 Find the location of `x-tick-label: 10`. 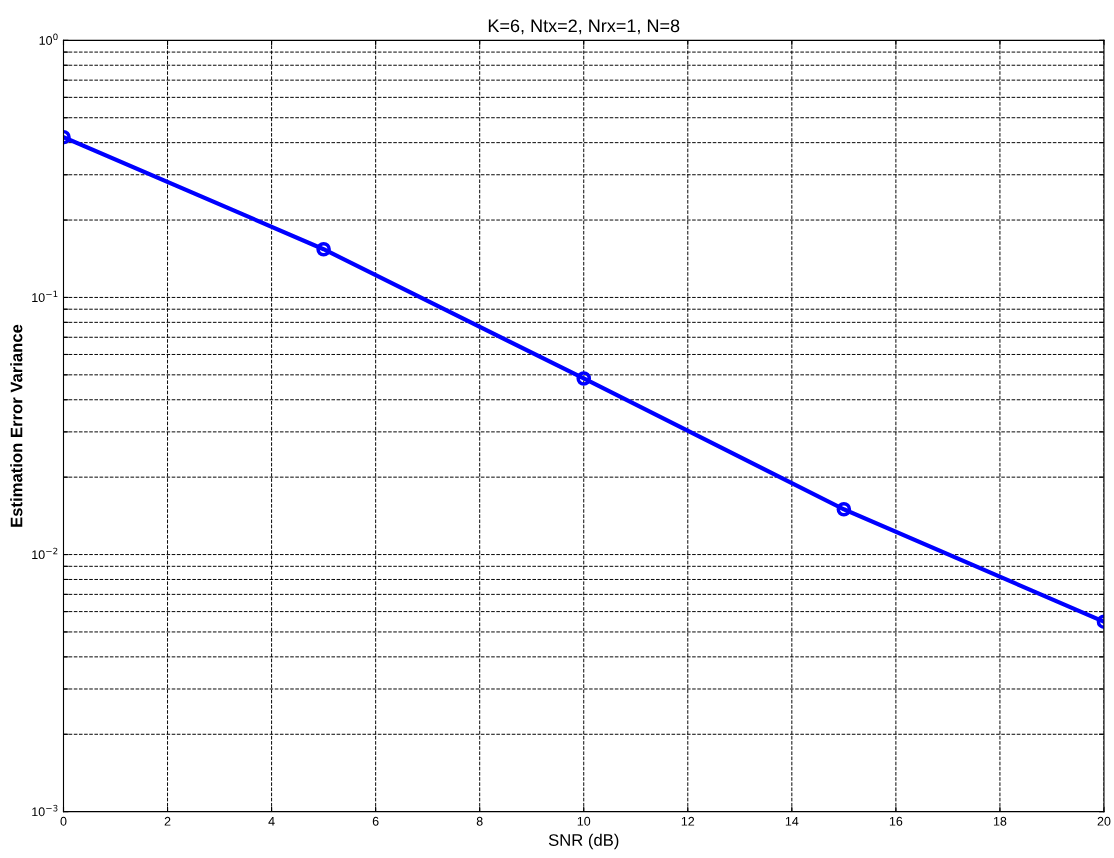

x-tick-label: 10 is located at coordinates (584, 821).